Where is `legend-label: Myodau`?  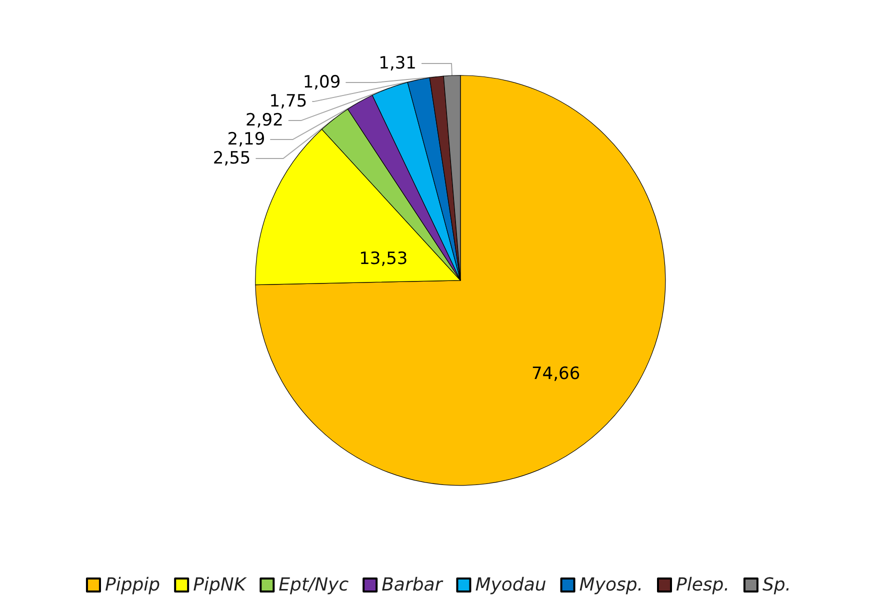 legend-label: Myodau is located at coordinates (510, 585).